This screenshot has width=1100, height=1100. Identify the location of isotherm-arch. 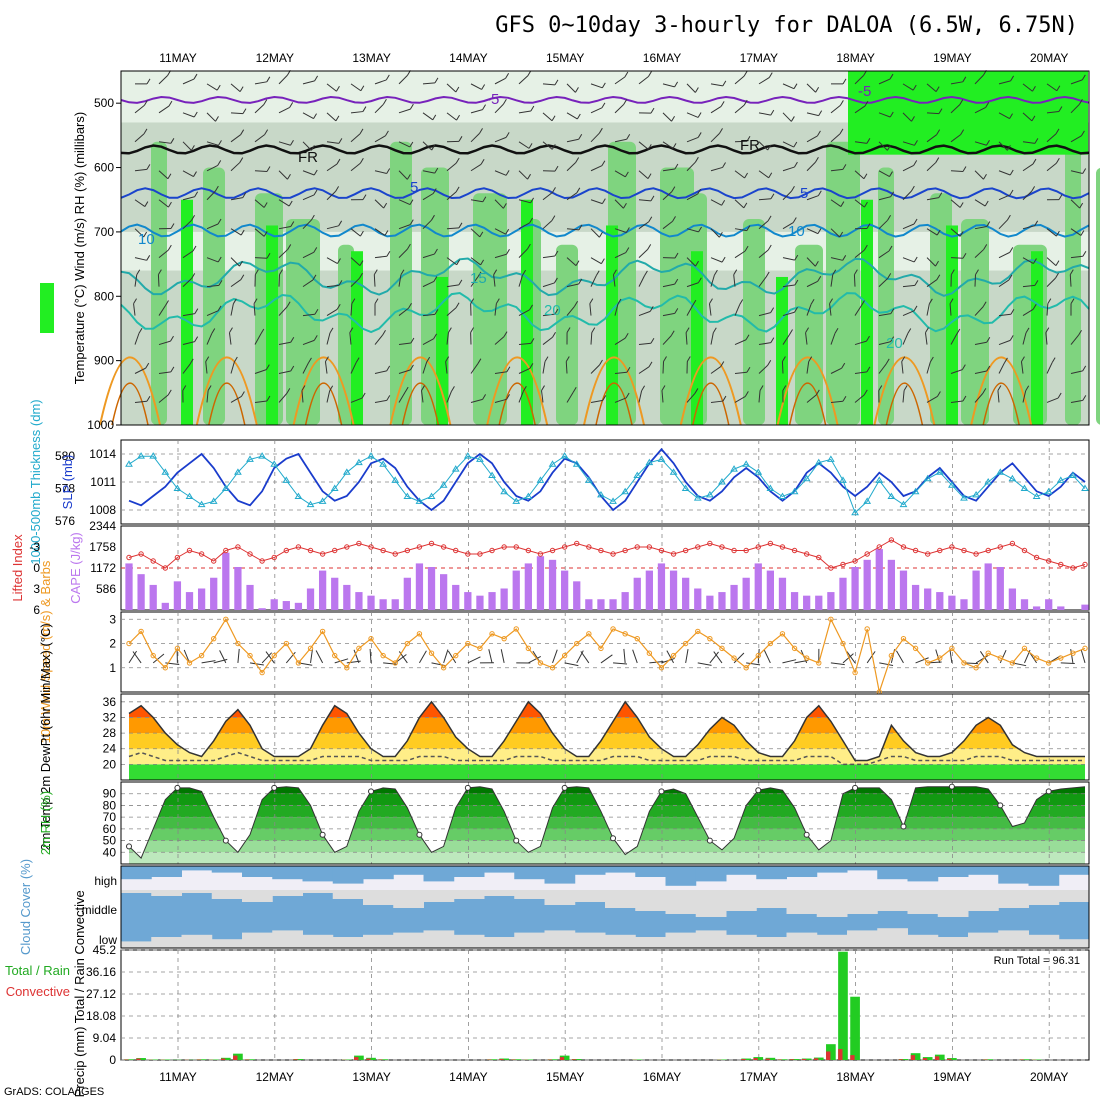
(323, 404).